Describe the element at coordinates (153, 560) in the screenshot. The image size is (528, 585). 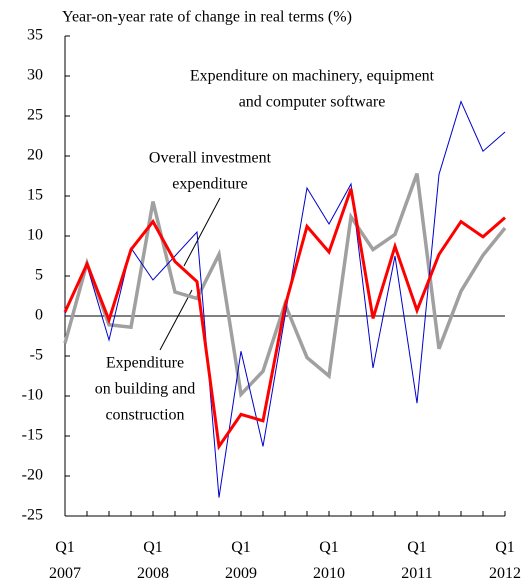
I see `x-tick-label: Q1 2008` at that location.